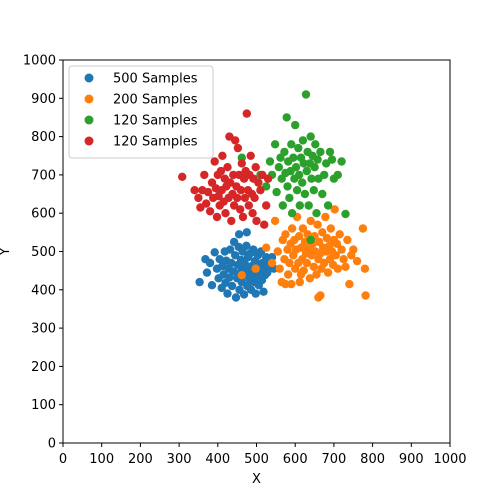 This screenshot has height=498, width=500. What do you see at coordinates (179, 459) in the screenshot?
I see `x-tick-label: 300` at bounding box center [179, 459].